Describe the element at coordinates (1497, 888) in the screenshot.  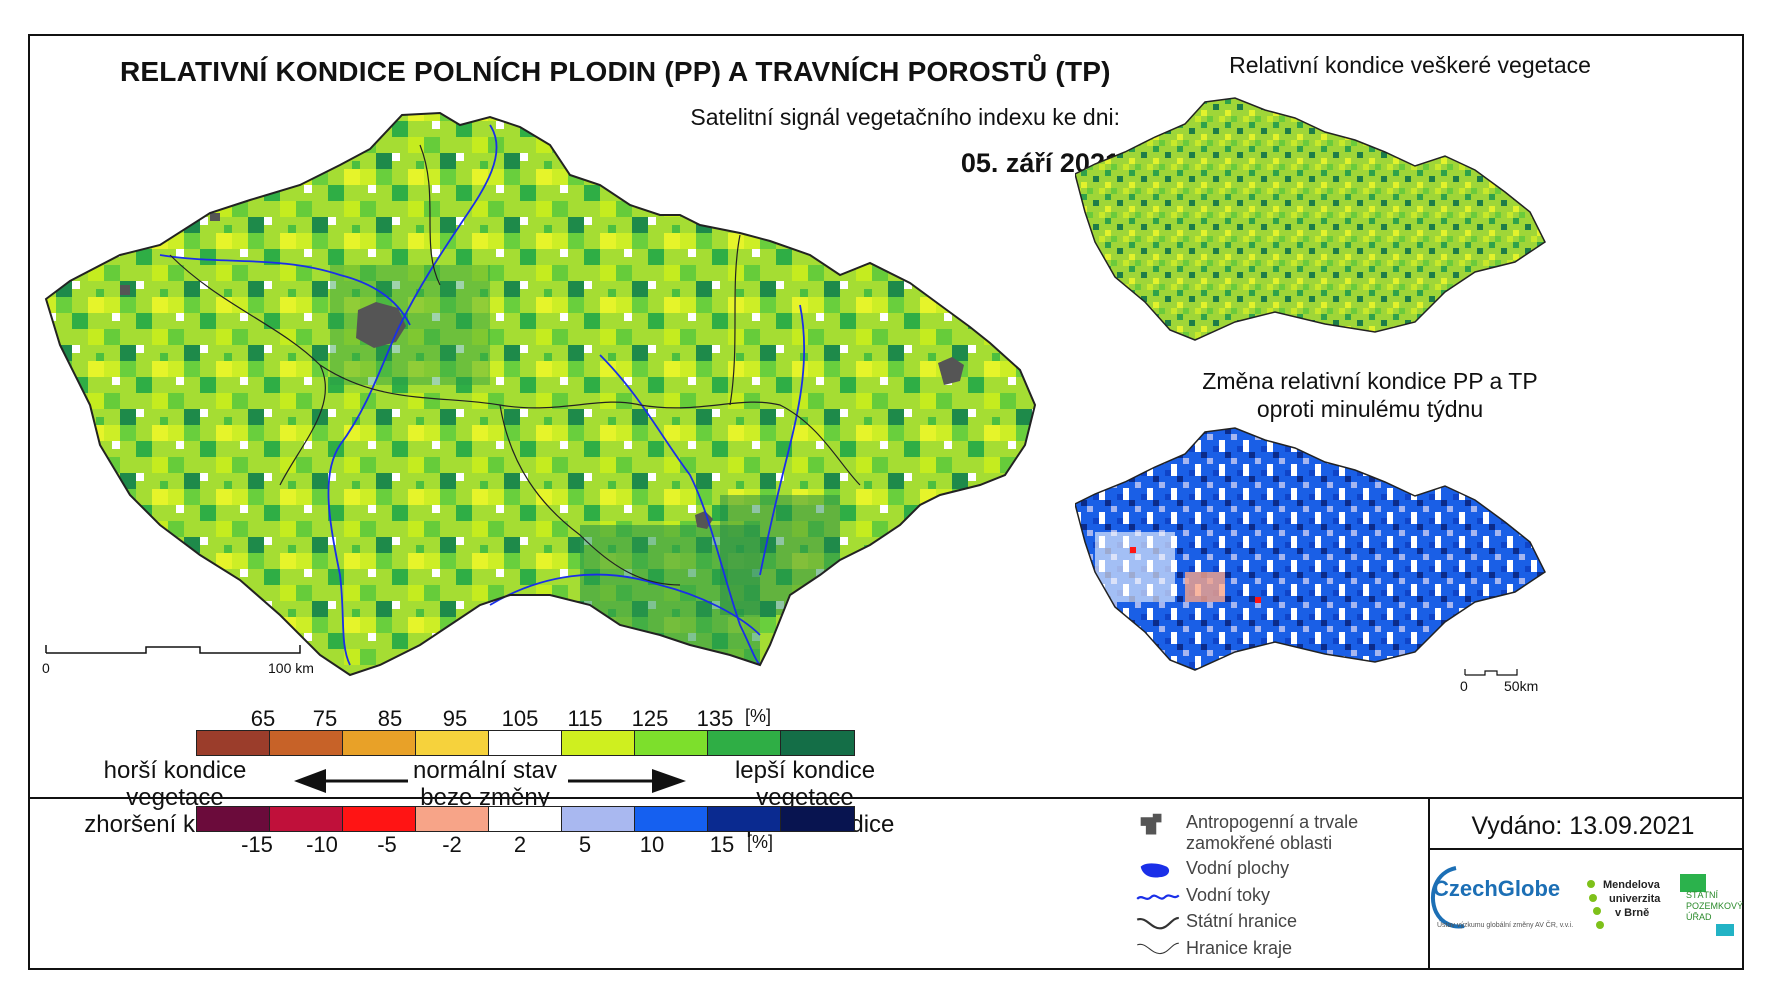
I see `czechglobe-logo-text: CzechGlobe` at that location.